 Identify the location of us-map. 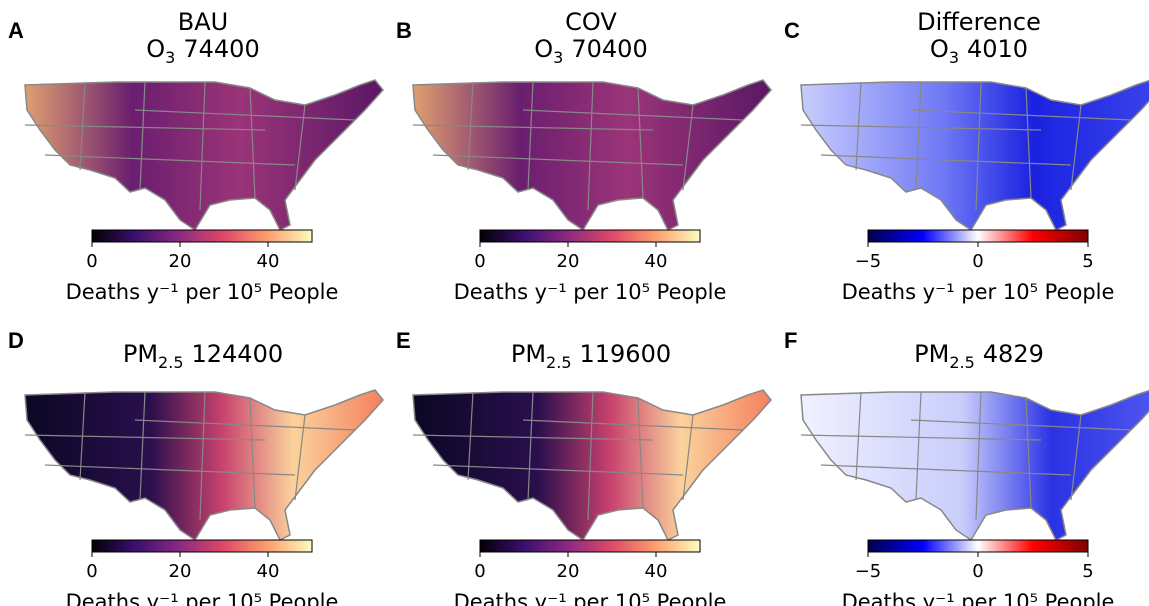
(974, 465).